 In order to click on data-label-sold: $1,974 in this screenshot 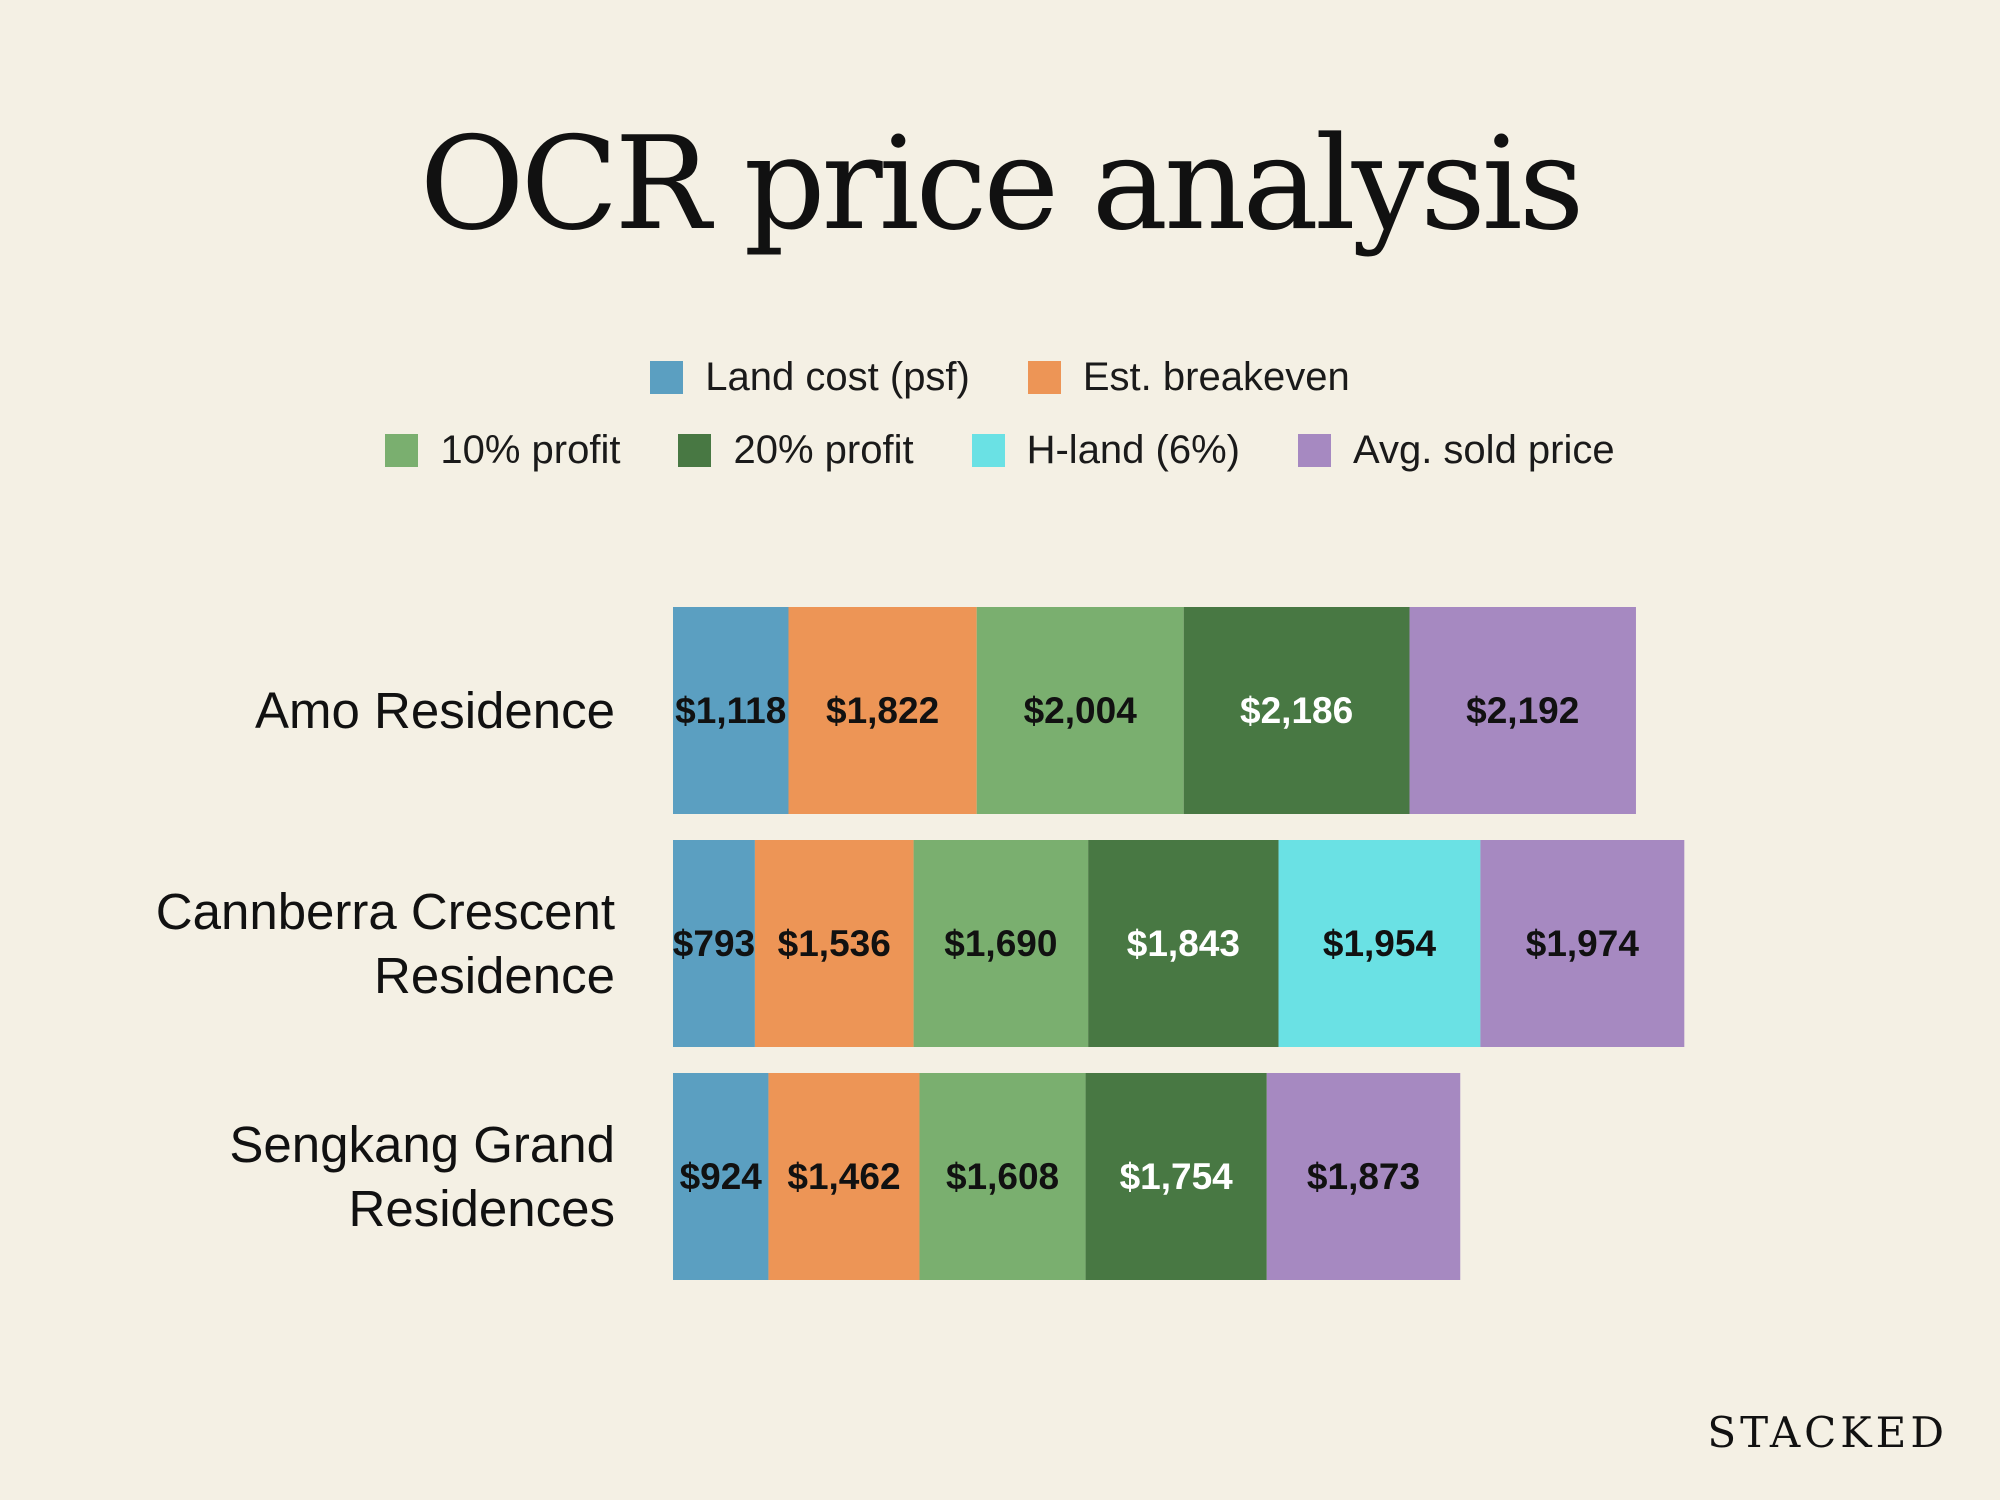, I will do `click(1583, 943)`.